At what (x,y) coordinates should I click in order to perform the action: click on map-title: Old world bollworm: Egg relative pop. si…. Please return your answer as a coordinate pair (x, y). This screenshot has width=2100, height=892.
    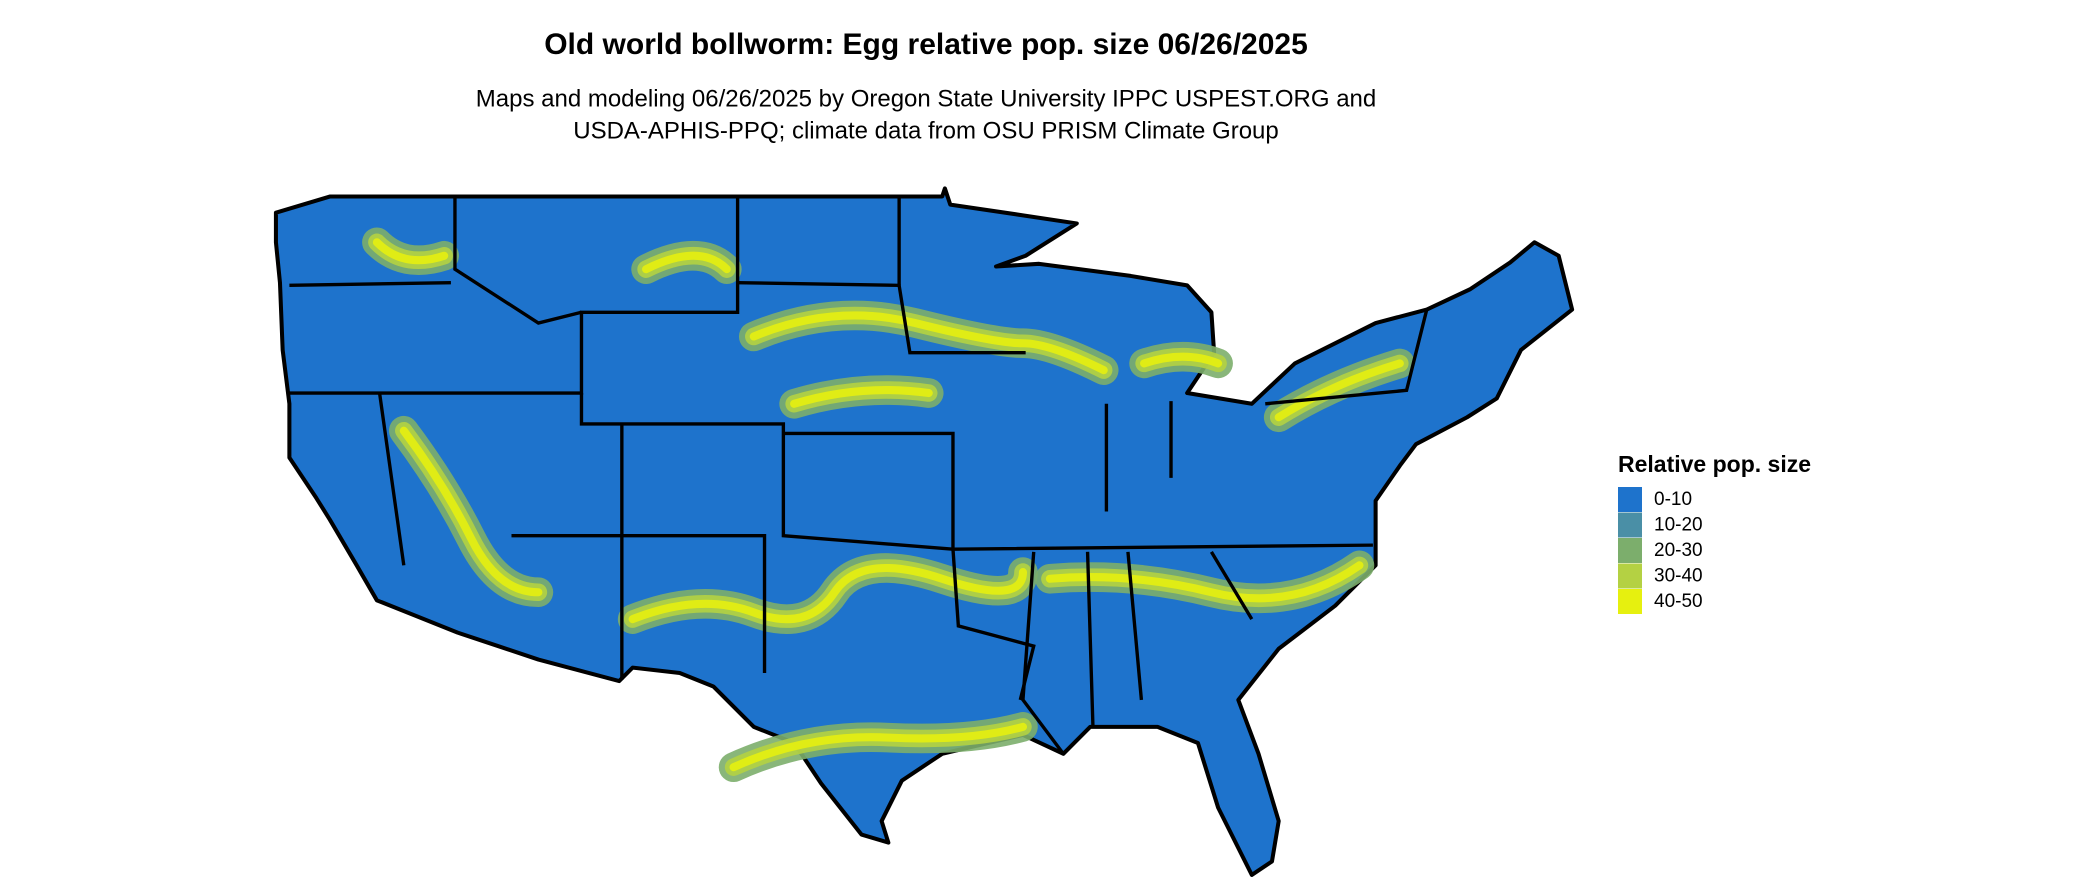
    Looking at the image, I should click on (926, 44).